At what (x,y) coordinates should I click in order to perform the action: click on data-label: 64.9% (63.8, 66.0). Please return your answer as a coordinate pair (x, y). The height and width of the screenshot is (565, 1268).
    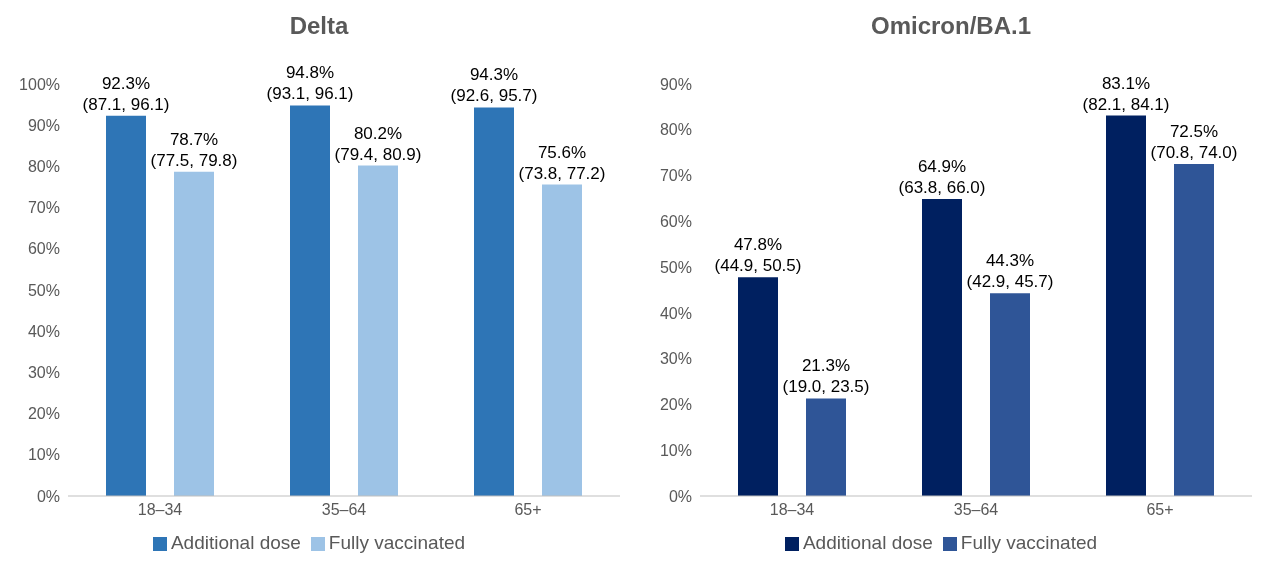
    Looking at the image, I should click on (942, 176).